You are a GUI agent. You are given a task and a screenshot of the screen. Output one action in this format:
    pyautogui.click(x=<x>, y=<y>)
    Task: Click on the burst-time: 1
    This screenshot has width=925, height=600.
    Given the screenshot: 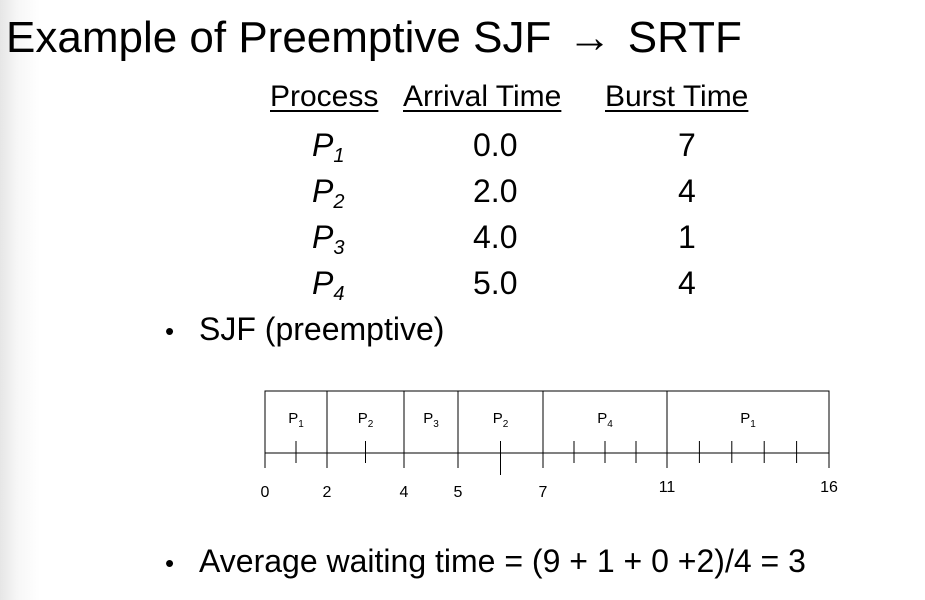 What is the action you would take?
    pyautogui.click(x=687, y=237)
    